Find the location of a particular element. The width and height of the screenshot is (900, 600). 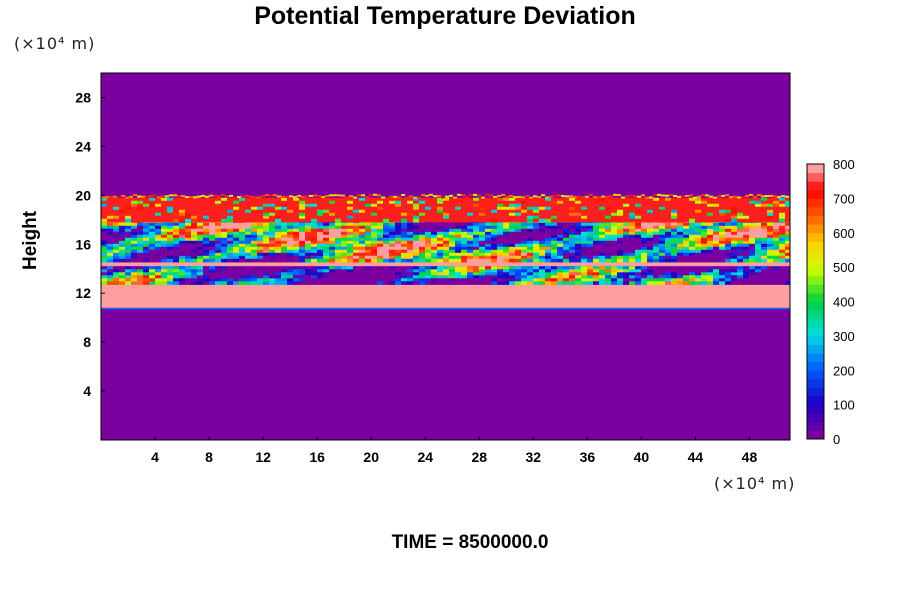

colorbar-tick-label: 0 is located at coordinates (836, 439).